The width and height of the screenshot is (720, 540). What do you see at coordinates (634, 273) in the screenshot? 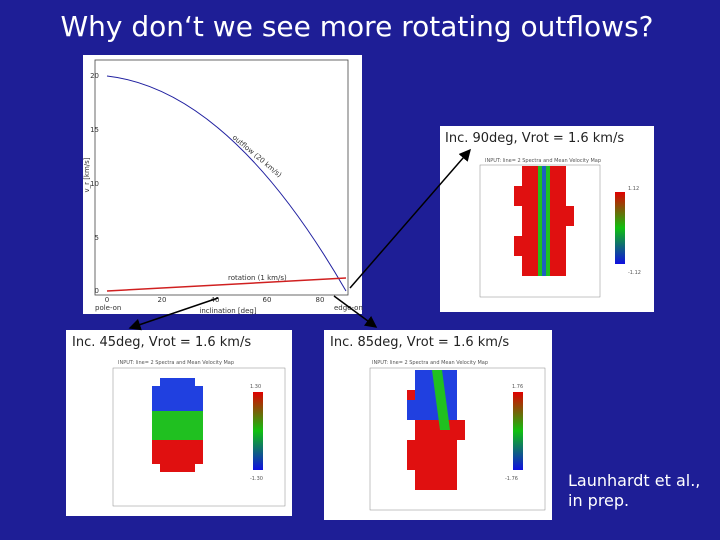
I see `colorbar-label: -1.12` at bounding box center [634, 273].